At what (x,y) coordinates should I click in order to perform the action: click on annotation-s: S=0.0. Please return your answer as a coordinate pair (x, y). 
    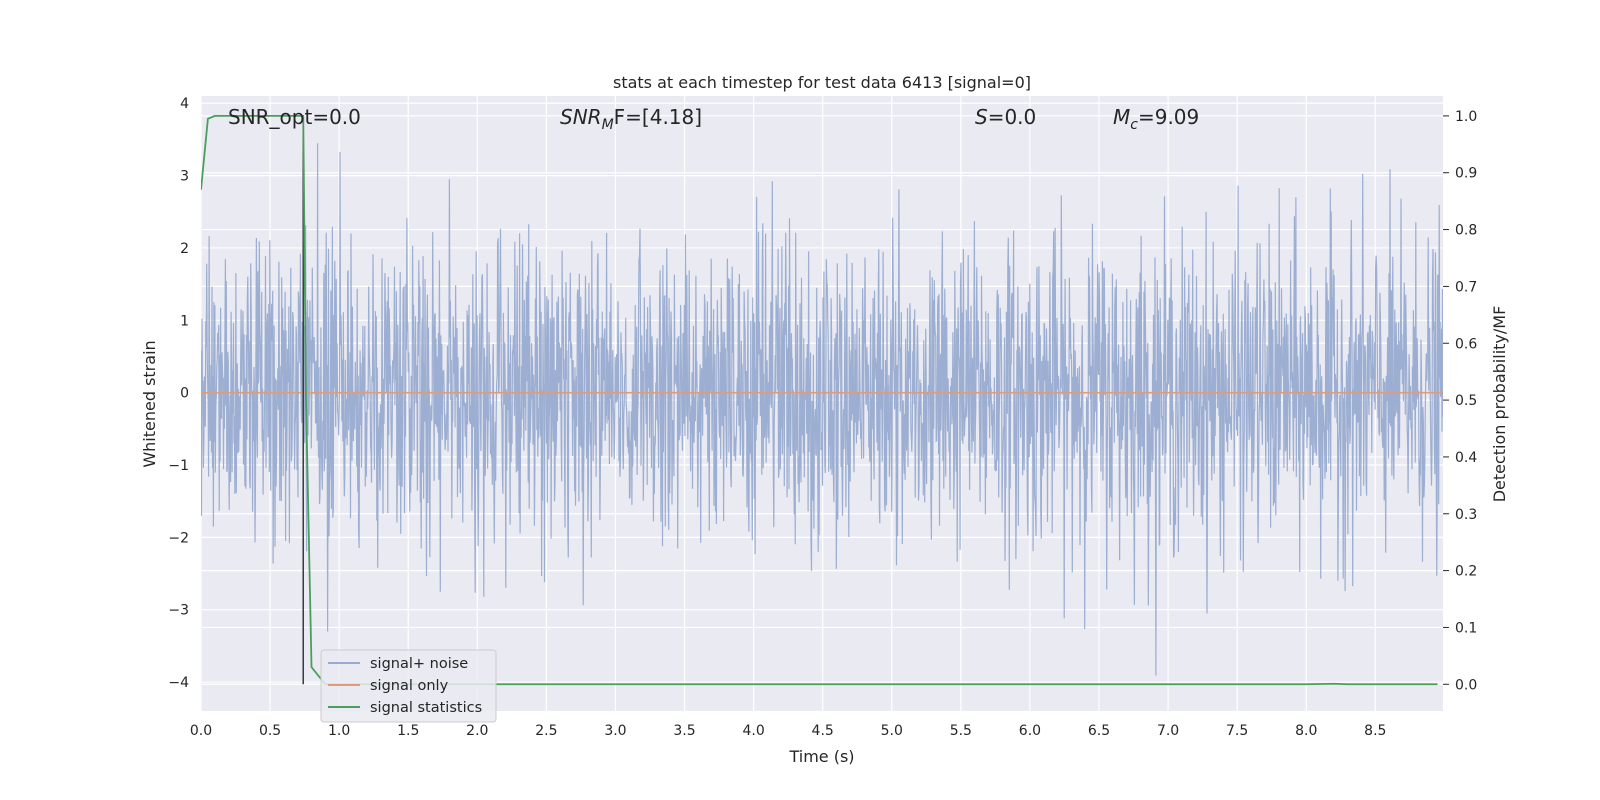
    Looking at the image, I should click on (1005, 117).